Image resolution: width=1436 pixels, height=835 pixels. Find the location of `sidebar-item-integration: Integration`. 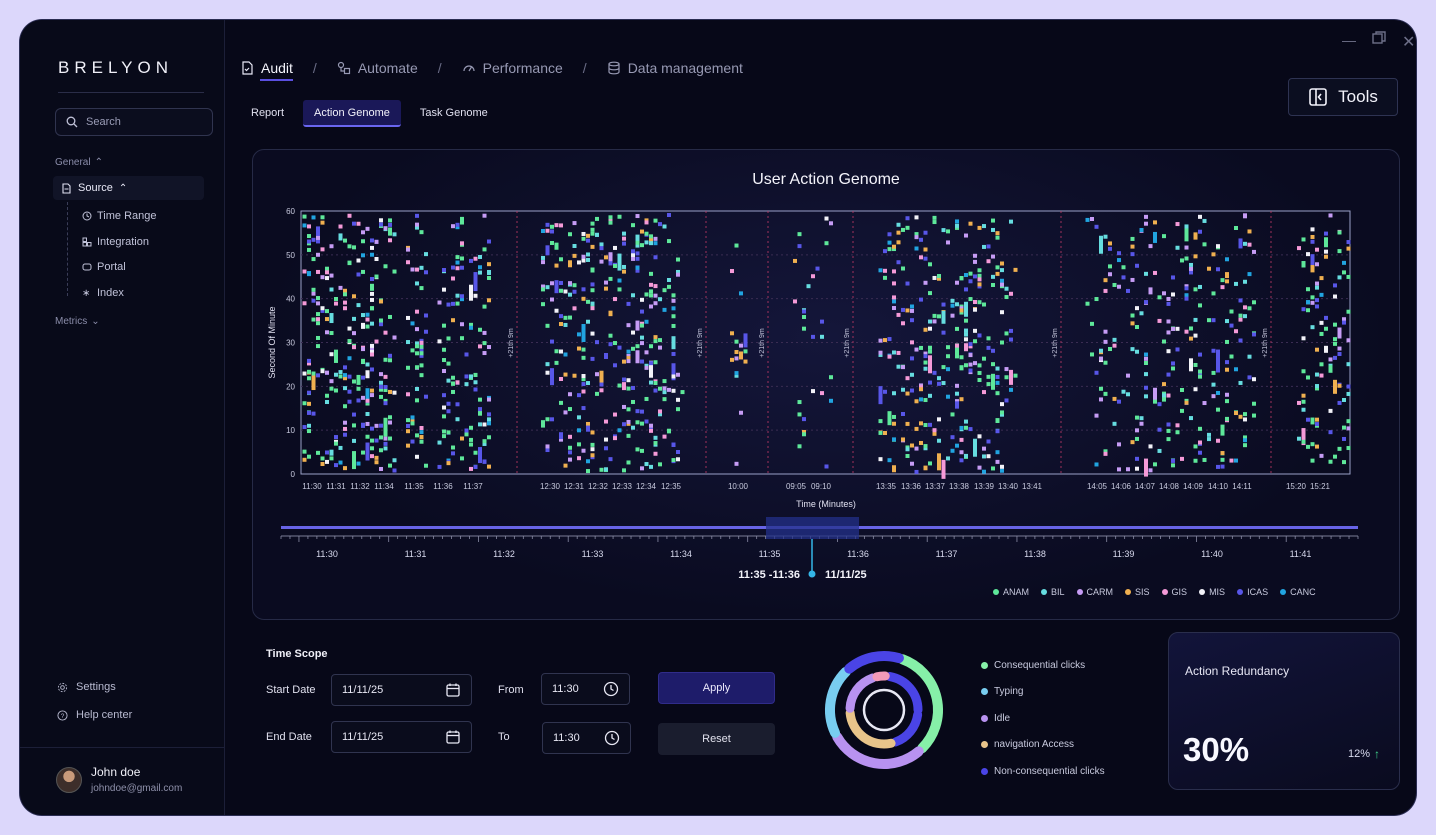

sidebar-item-integration: Integration is located at coordinates (115, 242).